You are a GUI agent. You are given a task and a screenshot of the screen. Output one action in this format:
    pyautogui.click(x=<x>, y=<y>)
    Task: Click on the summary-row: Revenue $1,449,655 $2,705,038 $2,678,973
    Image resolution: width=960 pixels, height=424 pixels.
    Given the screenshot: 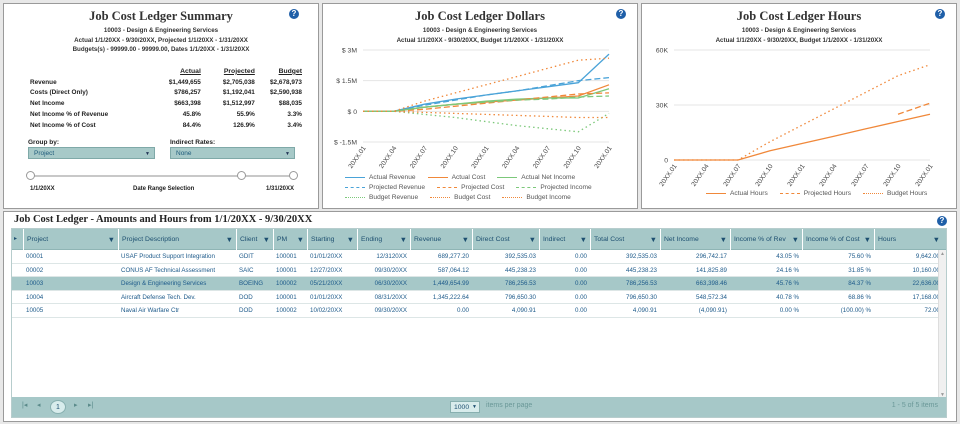 What is the action you would take?
    pyautogui.click(x=166, y=82)
    